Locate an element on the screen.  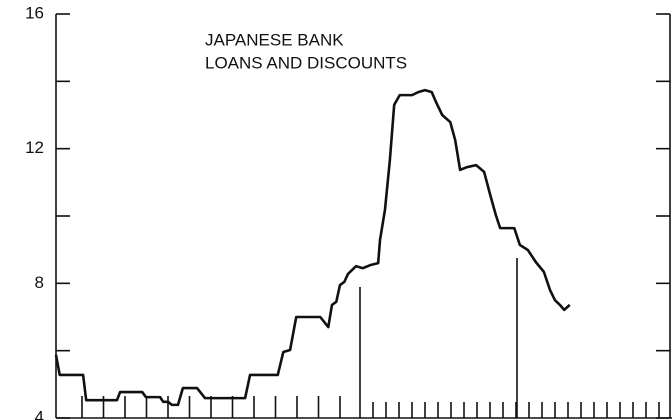
y-tick-label: 4 is located at coordinates (39, 413).